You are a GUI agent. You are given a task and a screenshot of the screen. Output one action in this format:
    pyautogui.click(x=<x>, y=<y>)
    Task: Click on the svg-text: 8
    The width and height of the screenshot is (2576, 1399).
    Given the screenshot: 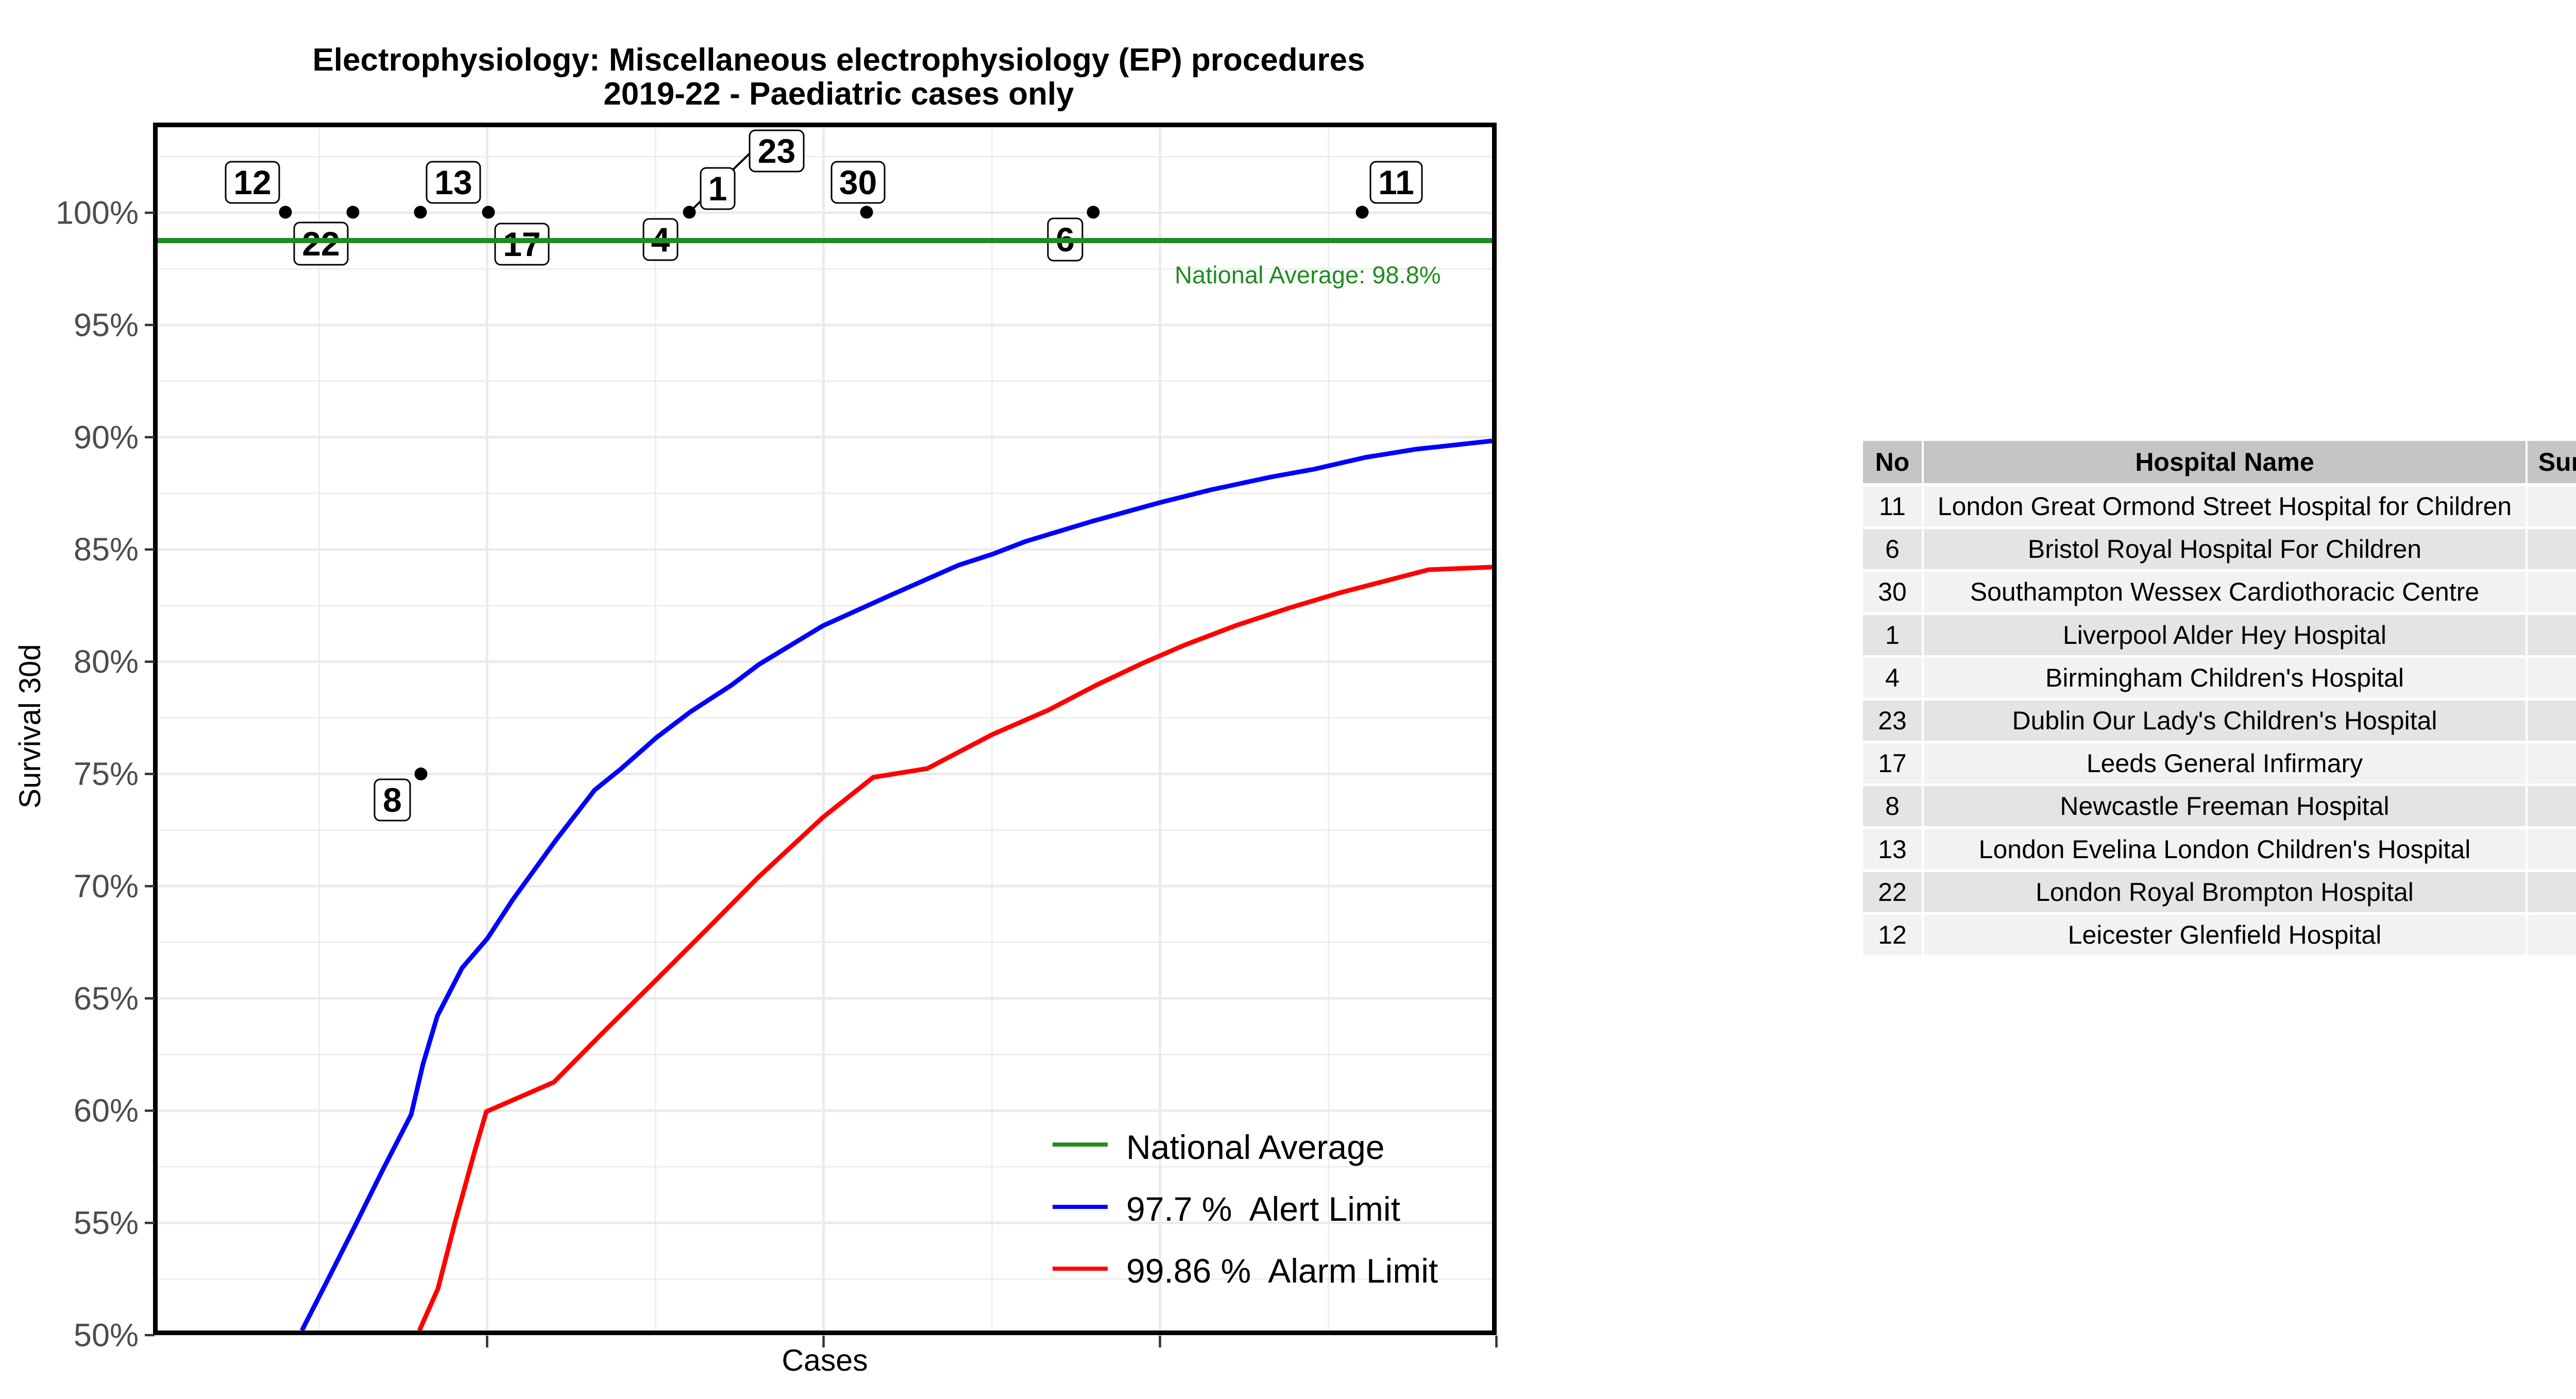 What is the action you would take?
    pyautogui.click(x=392, y=800)
    